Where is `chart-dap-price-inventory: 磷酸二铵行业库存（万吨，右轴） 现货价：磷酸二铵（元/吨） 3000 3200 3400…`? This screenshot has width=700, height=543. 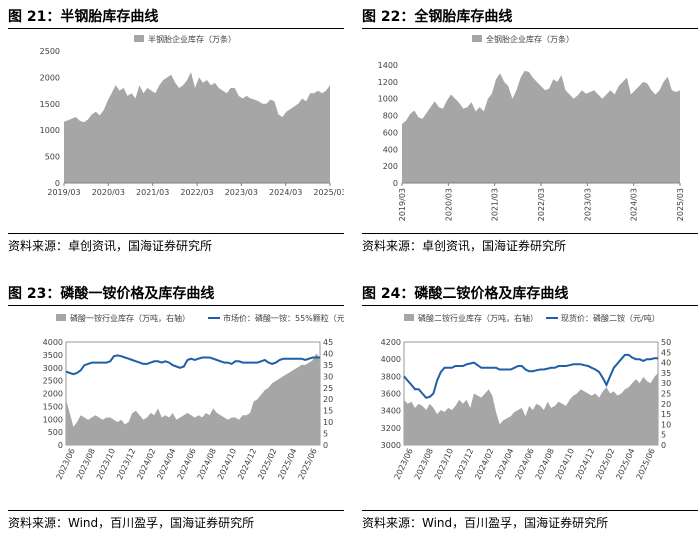
chart-dap-price-inventory: 磷酸二铵行业库存（万吨，右轴） 现货价：磷酸二铵（元/吨） 3000 3200 3400… is located at coordinates (526, 397).